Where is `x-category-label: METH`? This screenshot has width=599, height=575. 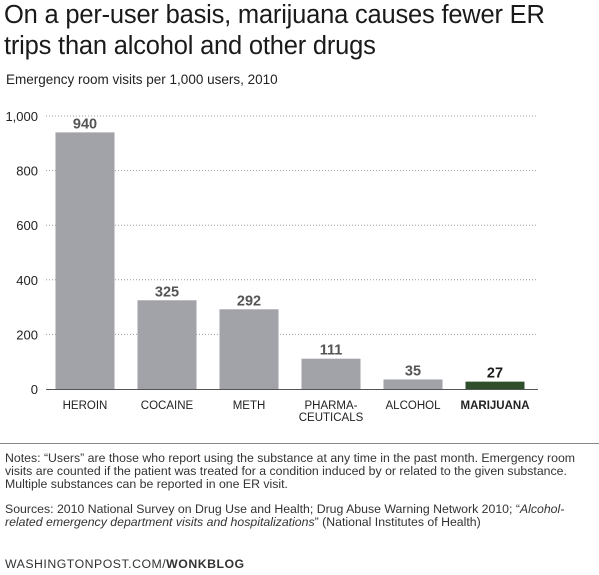 x-category-label: METH is located at coordinates (249, 406).